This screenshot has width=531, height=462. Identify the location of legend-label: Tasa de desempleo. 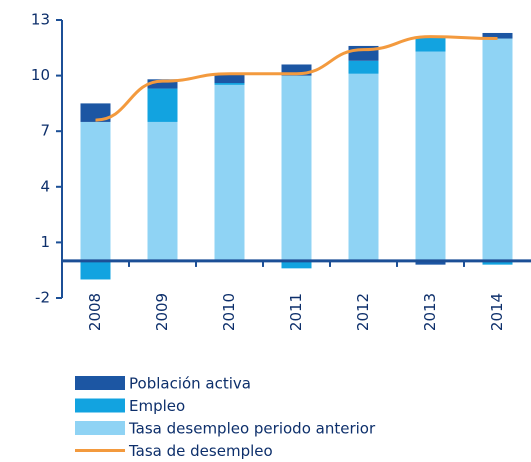
(200, 451).